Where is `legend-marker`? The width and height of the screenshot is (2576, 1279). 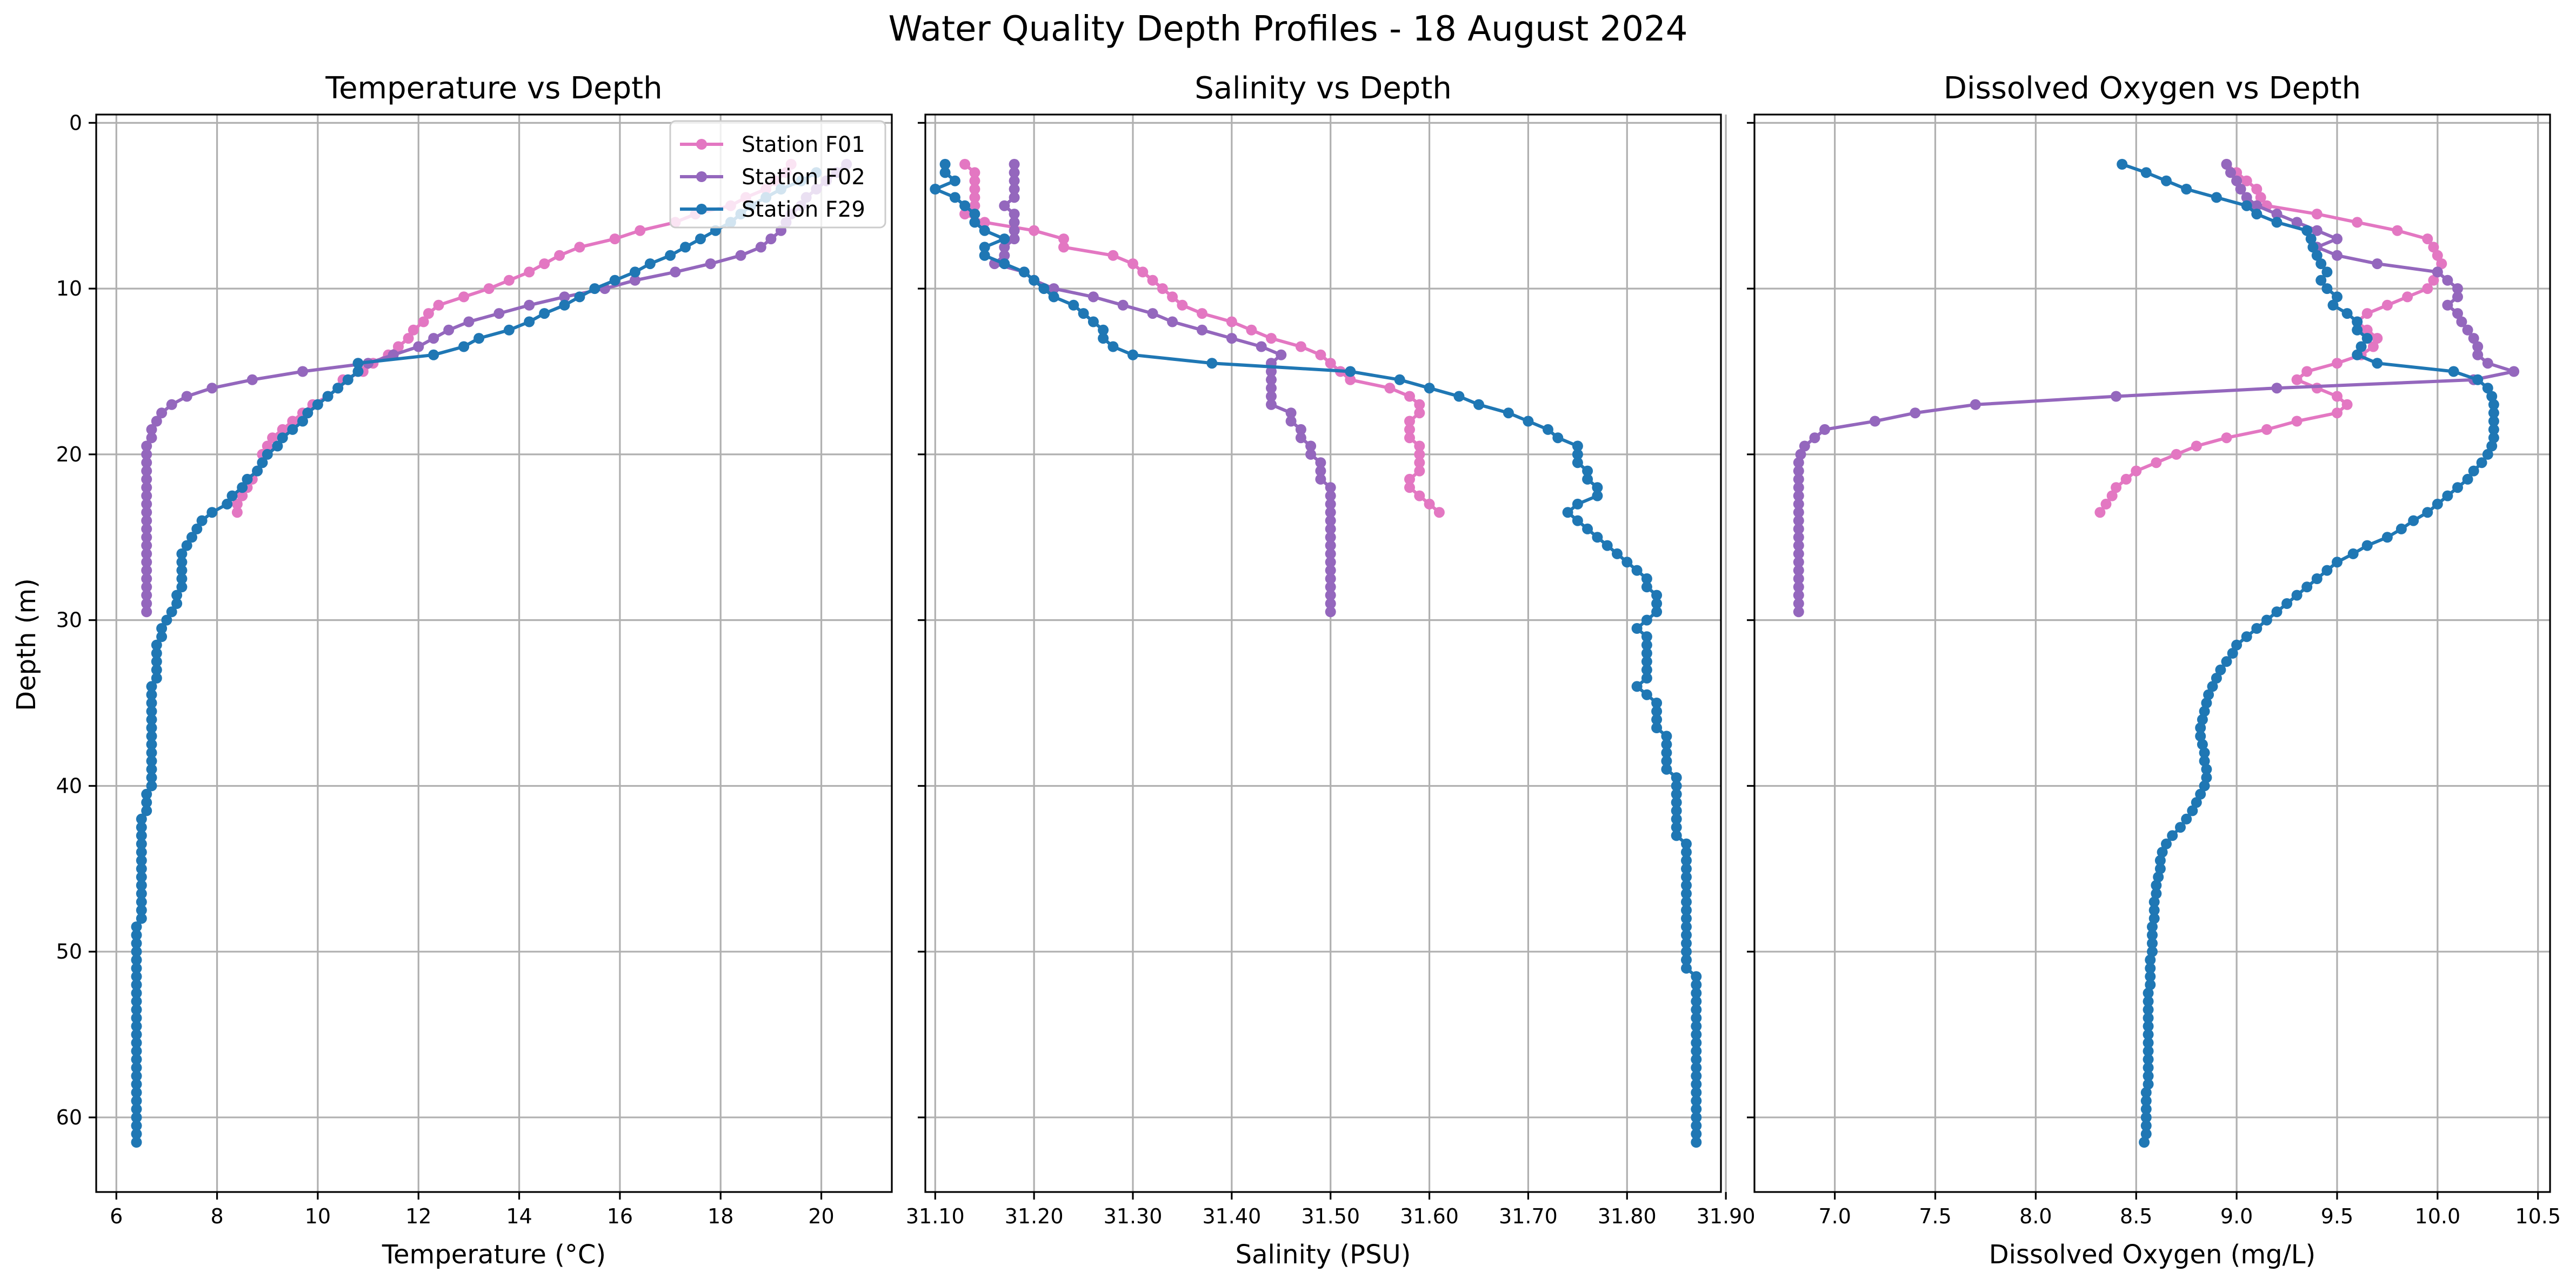
legend-marker is located at coordinates (701, 144).